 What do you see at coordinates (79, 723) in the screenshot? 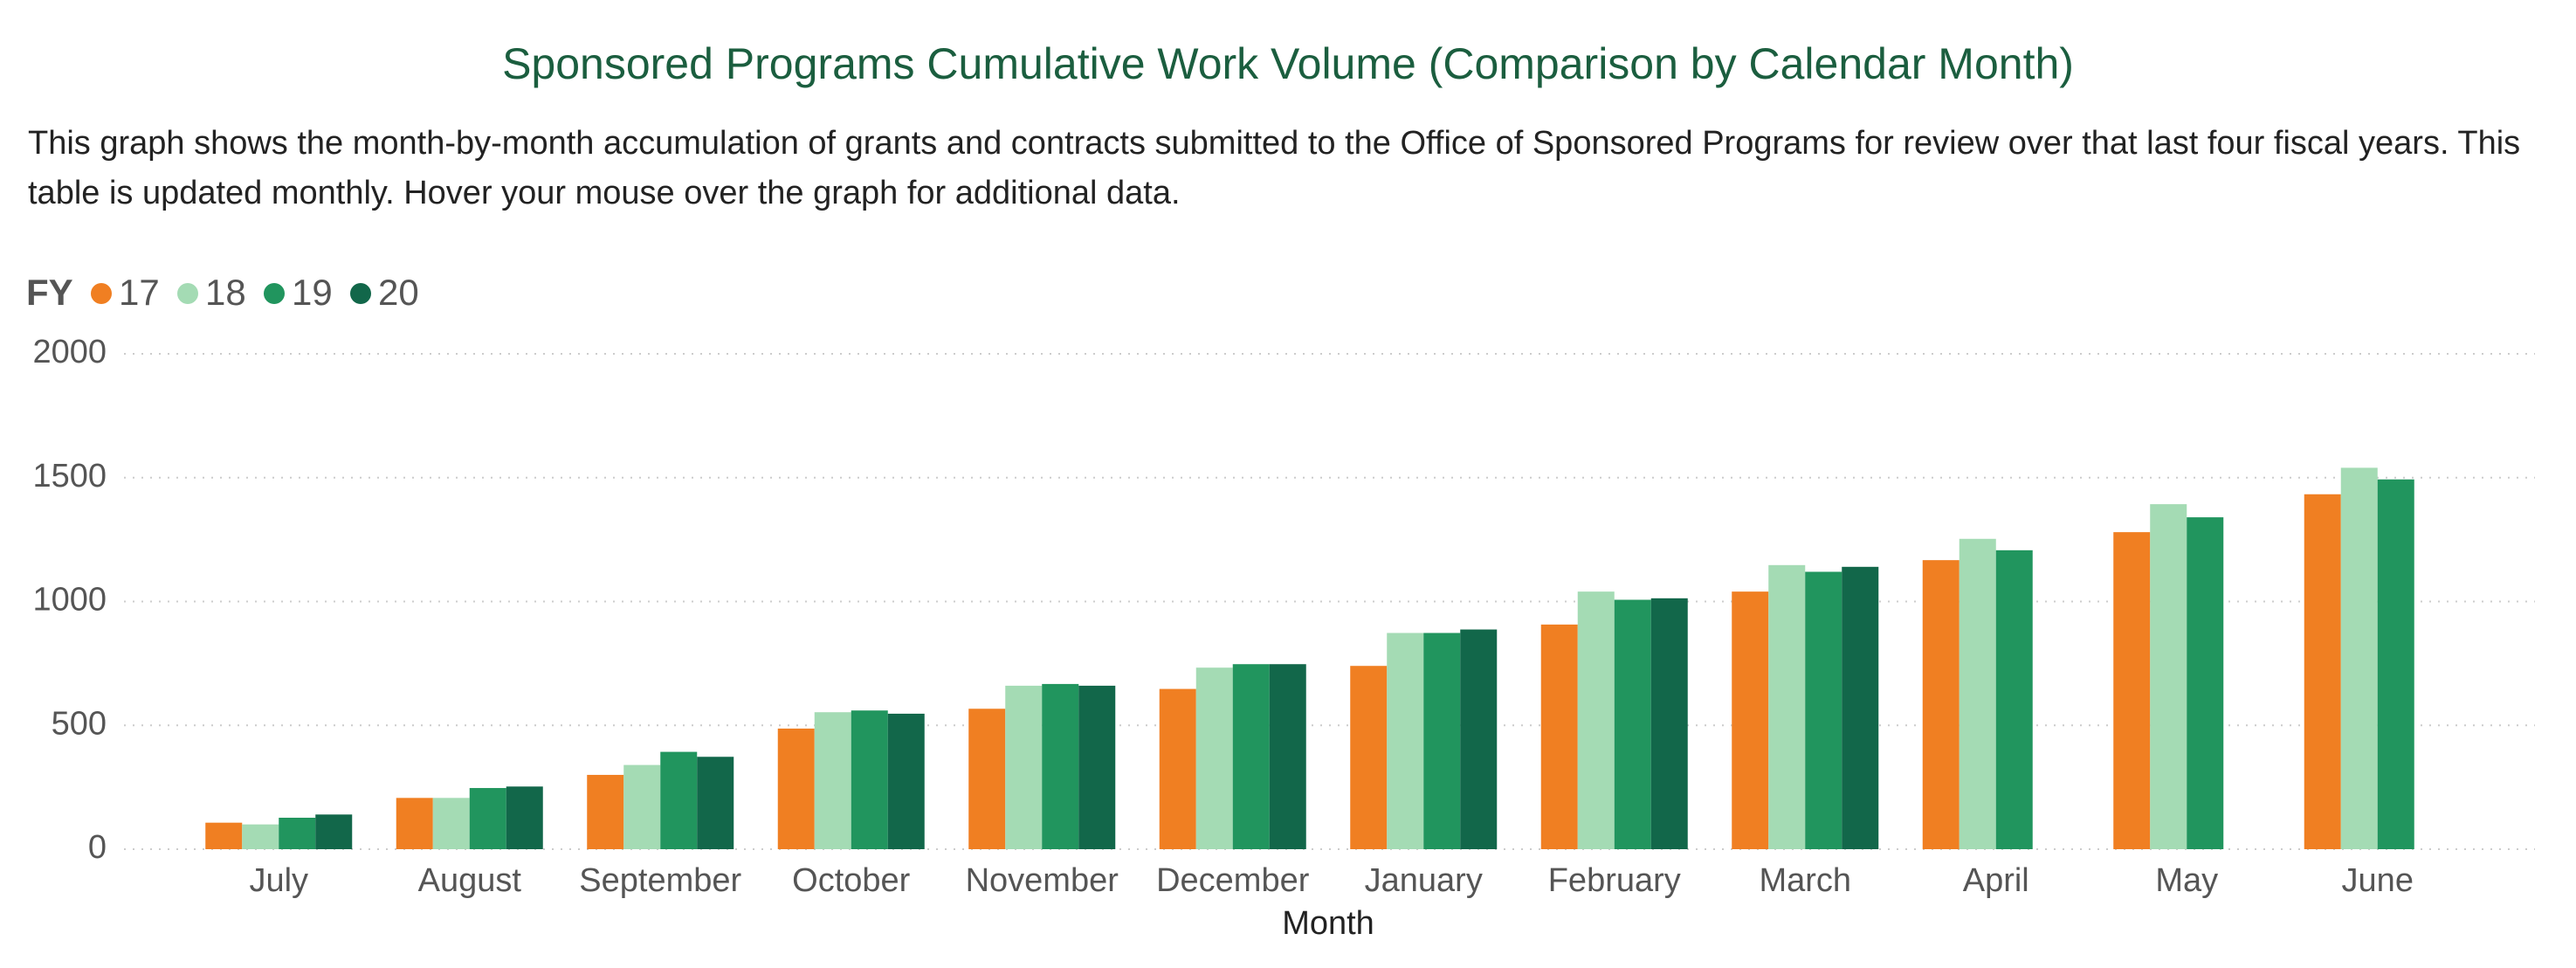
I see `y-tick-label: 500` at bounding box center [79, 723].